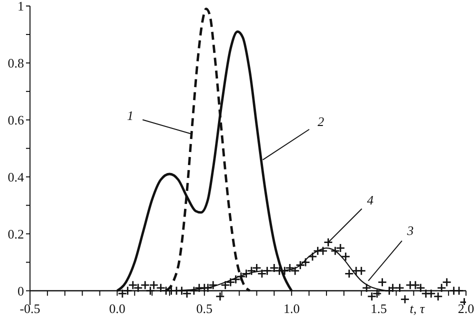 This screenshot has width=474, height=325. Describe the element at coordinates (21, 290) in the screenshot. I see `y-tick-label: 0` at that location.